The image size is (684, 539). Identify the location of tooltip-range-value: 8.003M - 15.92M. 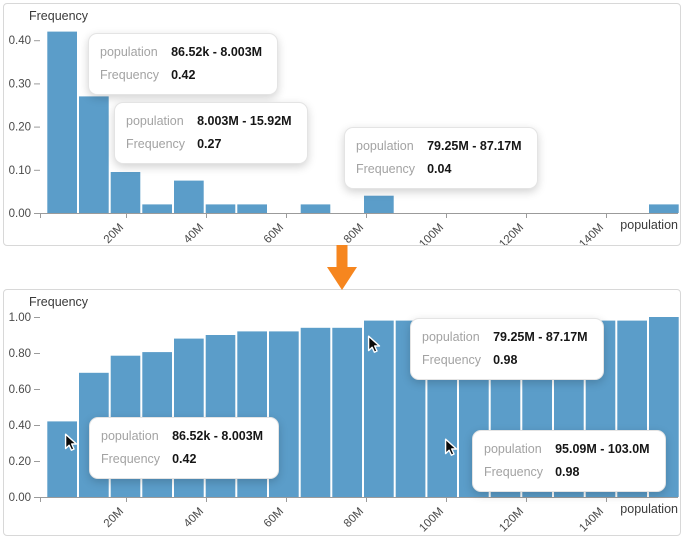
(244, 121).